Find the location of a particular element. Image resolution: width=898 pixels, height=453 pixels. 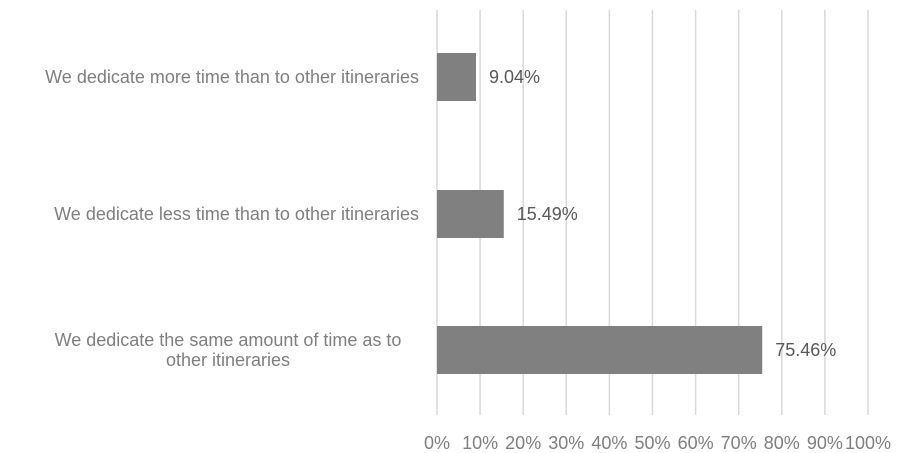

data-label: 15.49% is located at coordinates (547, 214).